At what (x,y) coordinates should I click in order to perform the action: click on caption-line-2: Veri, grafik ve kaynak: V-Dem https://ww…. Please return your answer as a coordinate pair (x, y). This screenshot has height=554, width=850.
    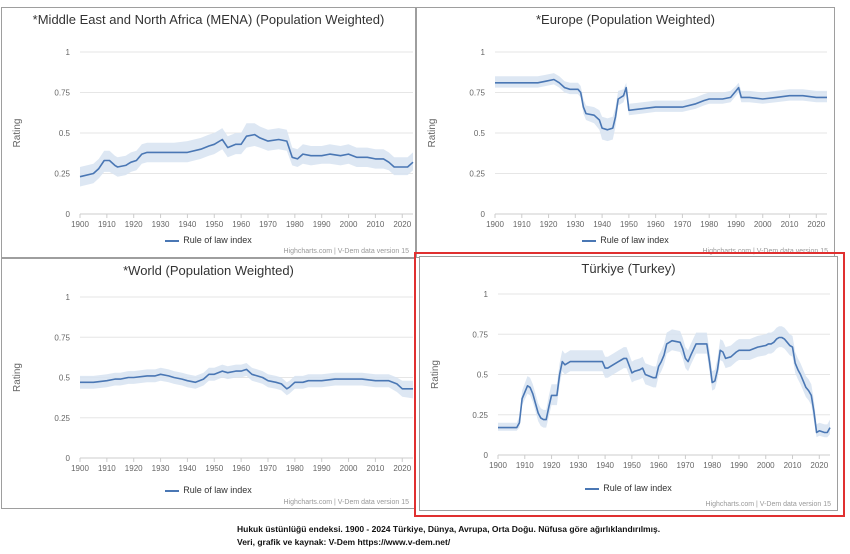
    Looking at the image, I should click on (344, 542).